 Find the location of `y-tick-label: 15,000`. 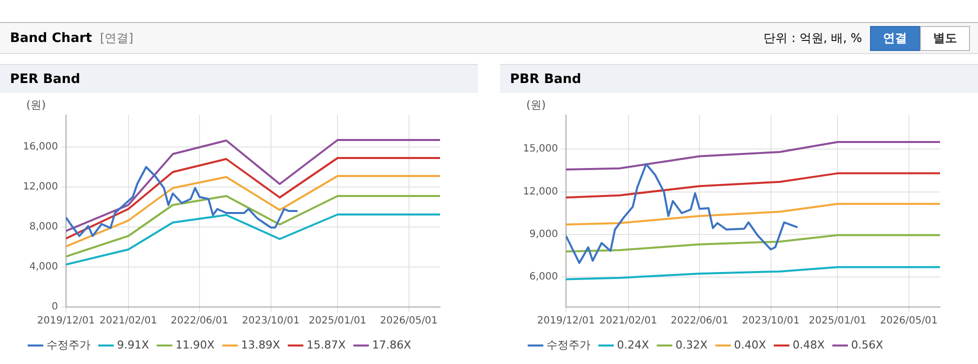

y-tick-label: 15,000 is located at coordinates (540, 149).